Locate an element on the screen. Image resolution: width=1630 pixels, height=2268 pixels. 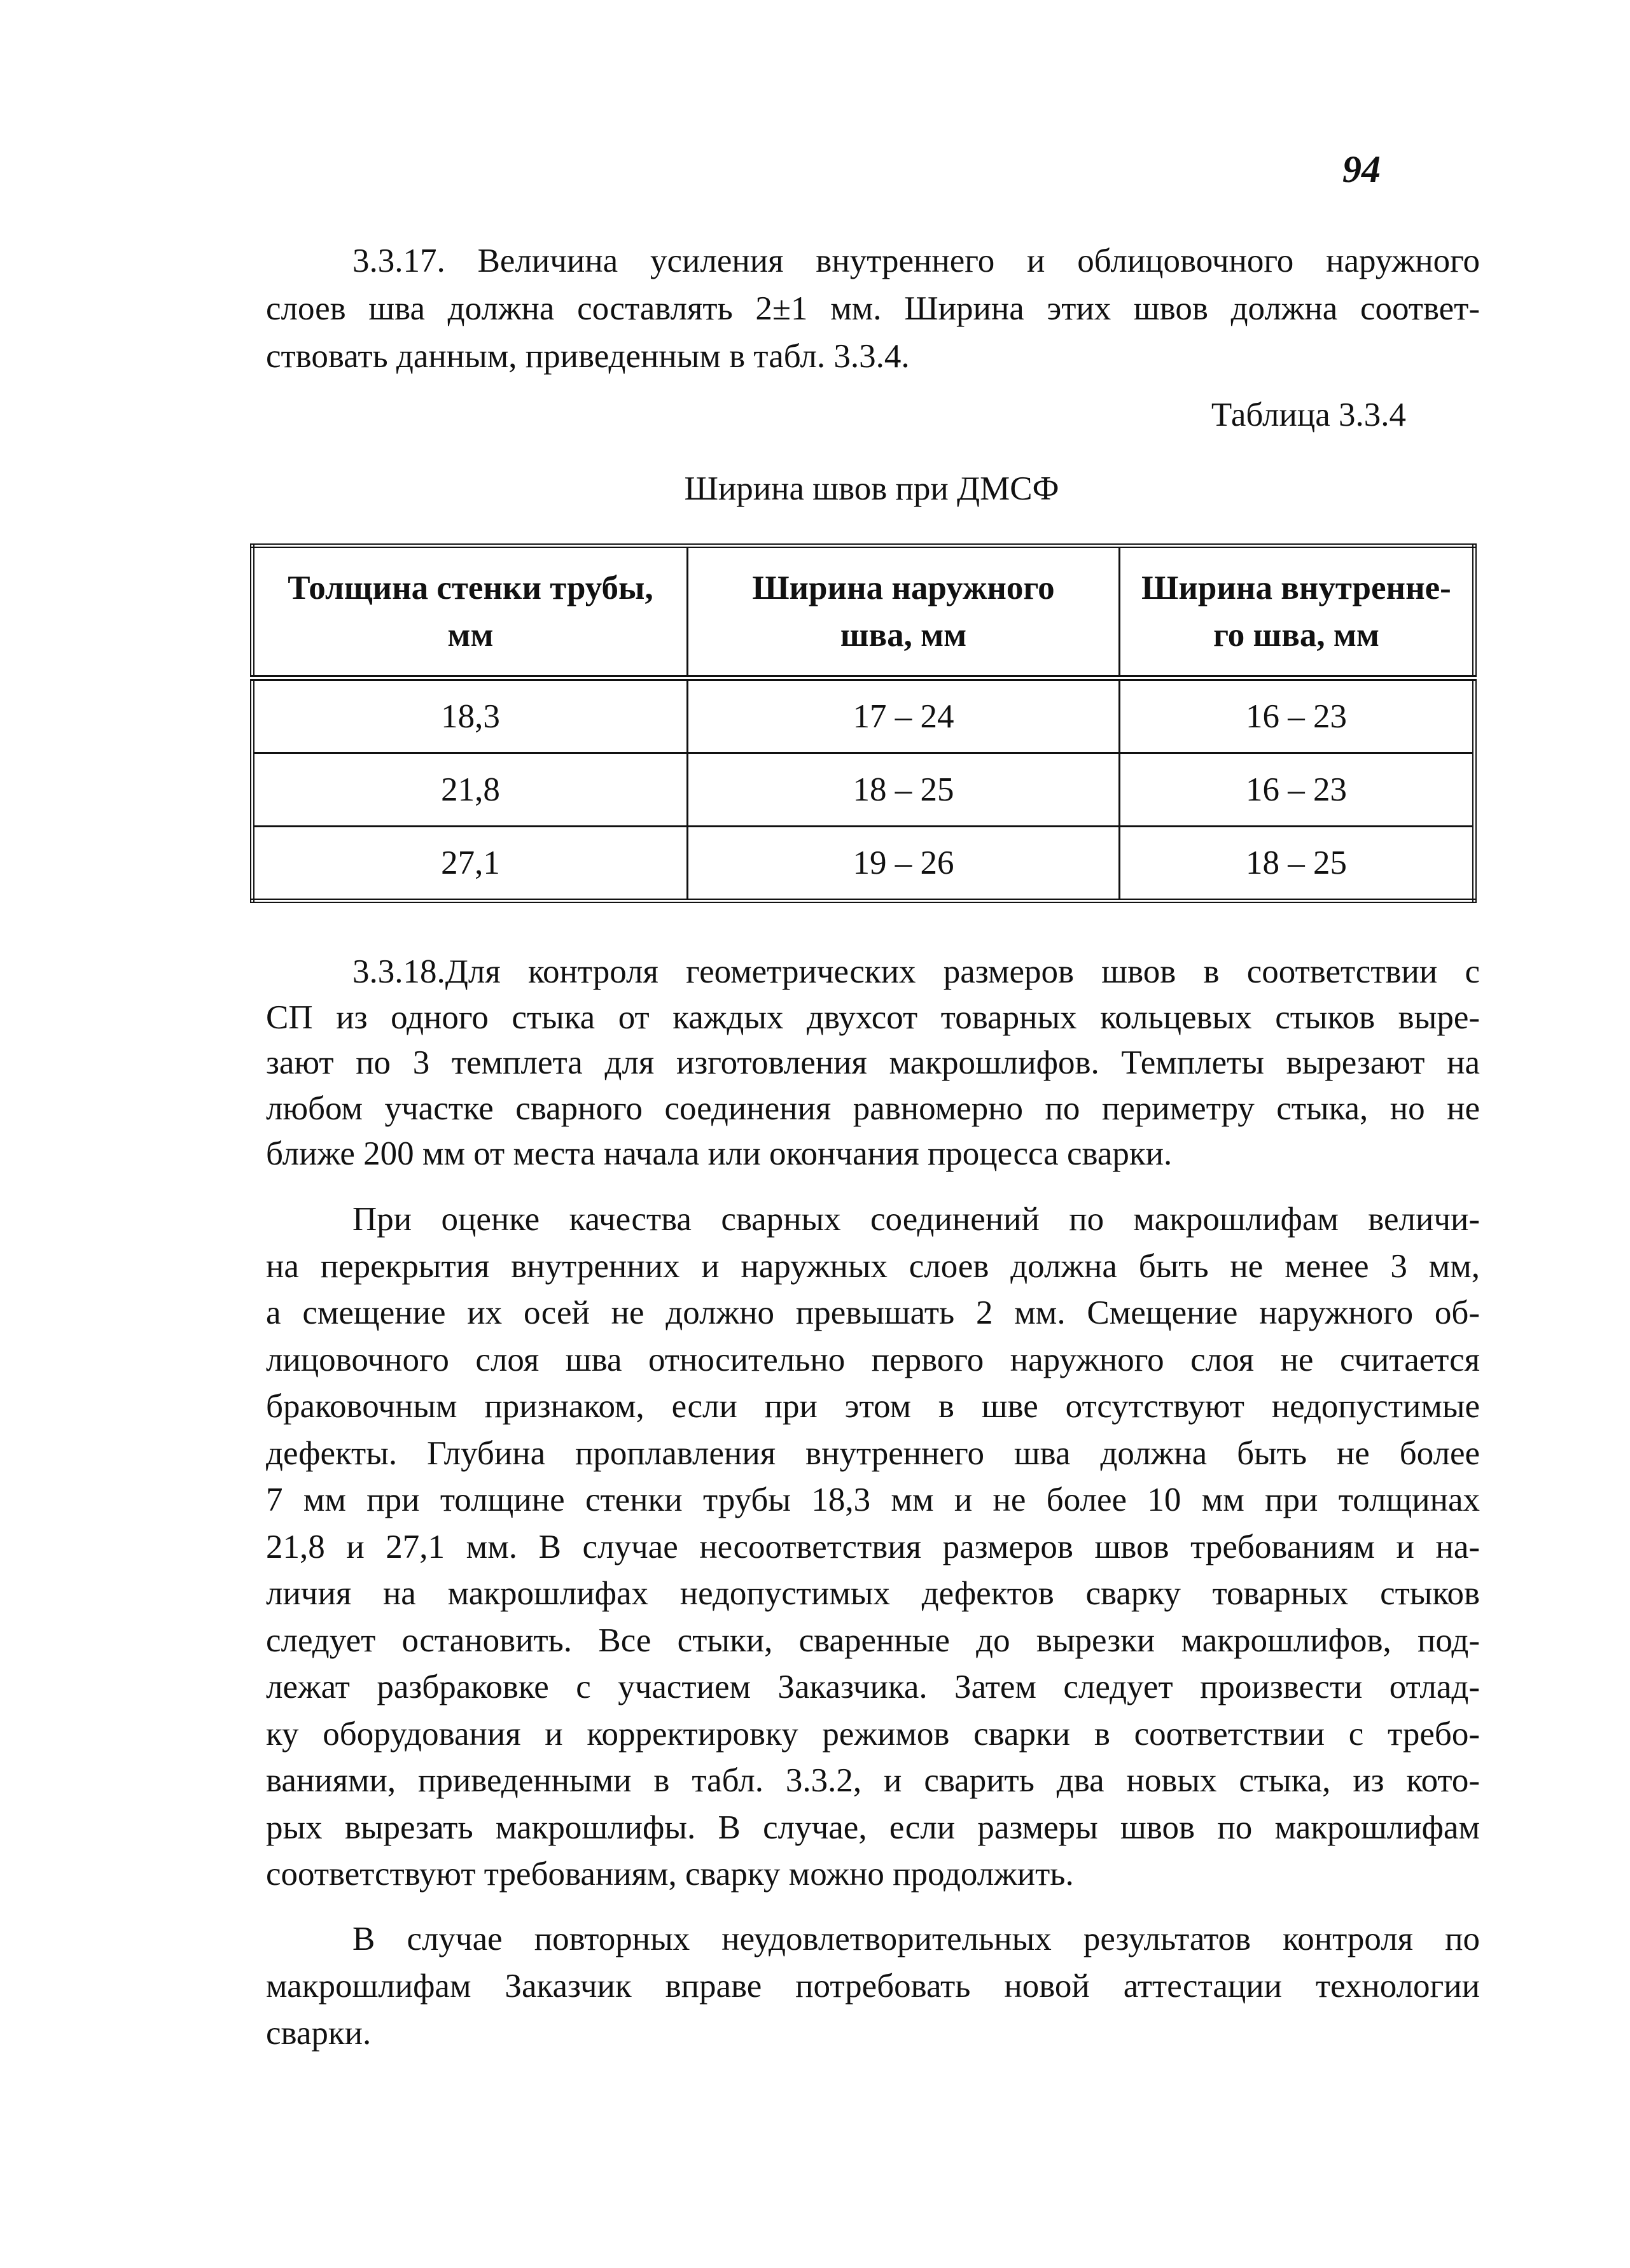
header-wall-thickness: Толщина стенки трубы, мм is located at coordinates (469, 612).